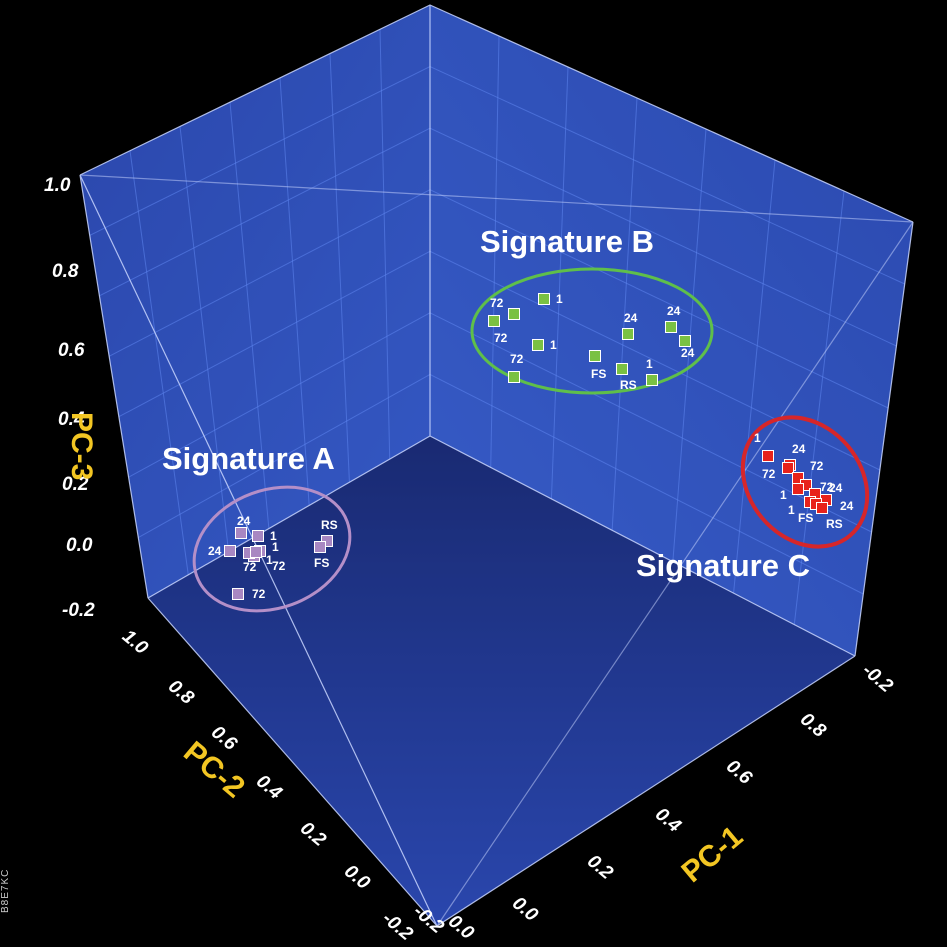  Describe the element at coordinates (57, 185) in the screenshot. I see `pc3-tick: 1.0` at that location.